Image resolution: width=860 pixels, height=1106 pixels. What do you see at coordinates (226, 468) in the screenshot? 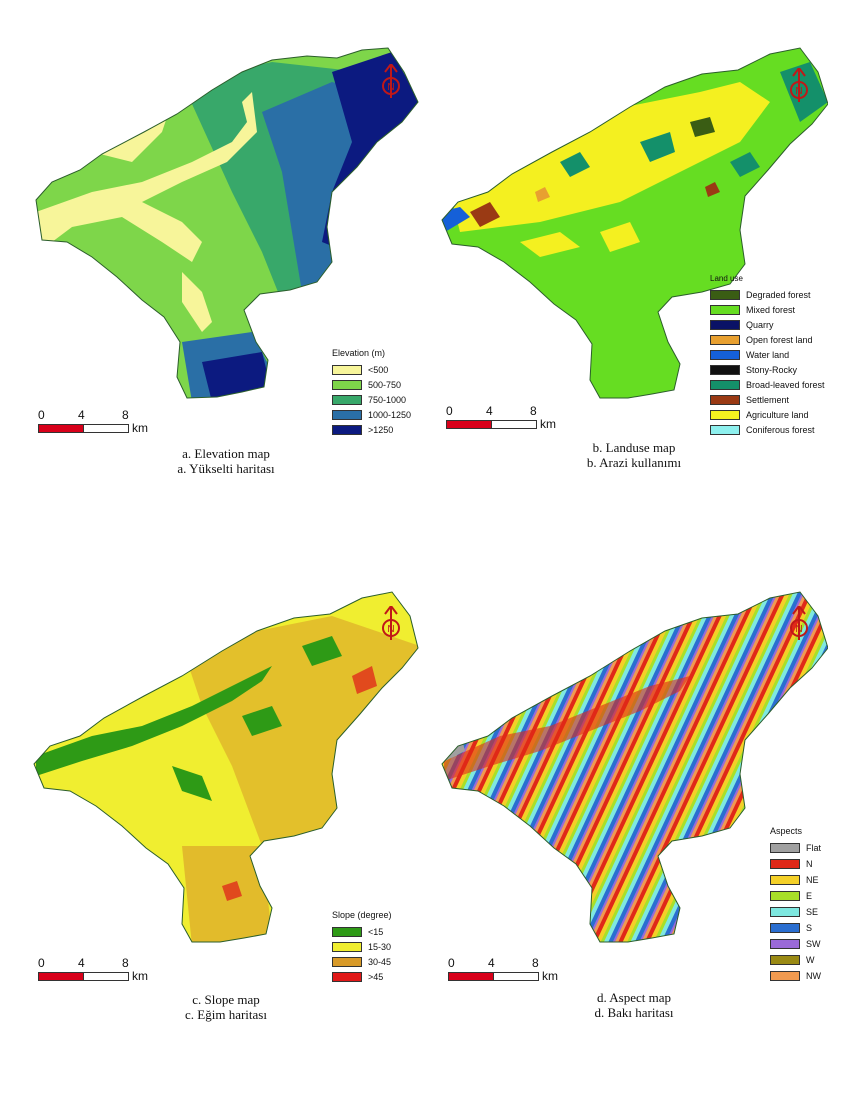
I see `caption-turkish: a. Yükselti haritası` at bounding box center [226, 468].